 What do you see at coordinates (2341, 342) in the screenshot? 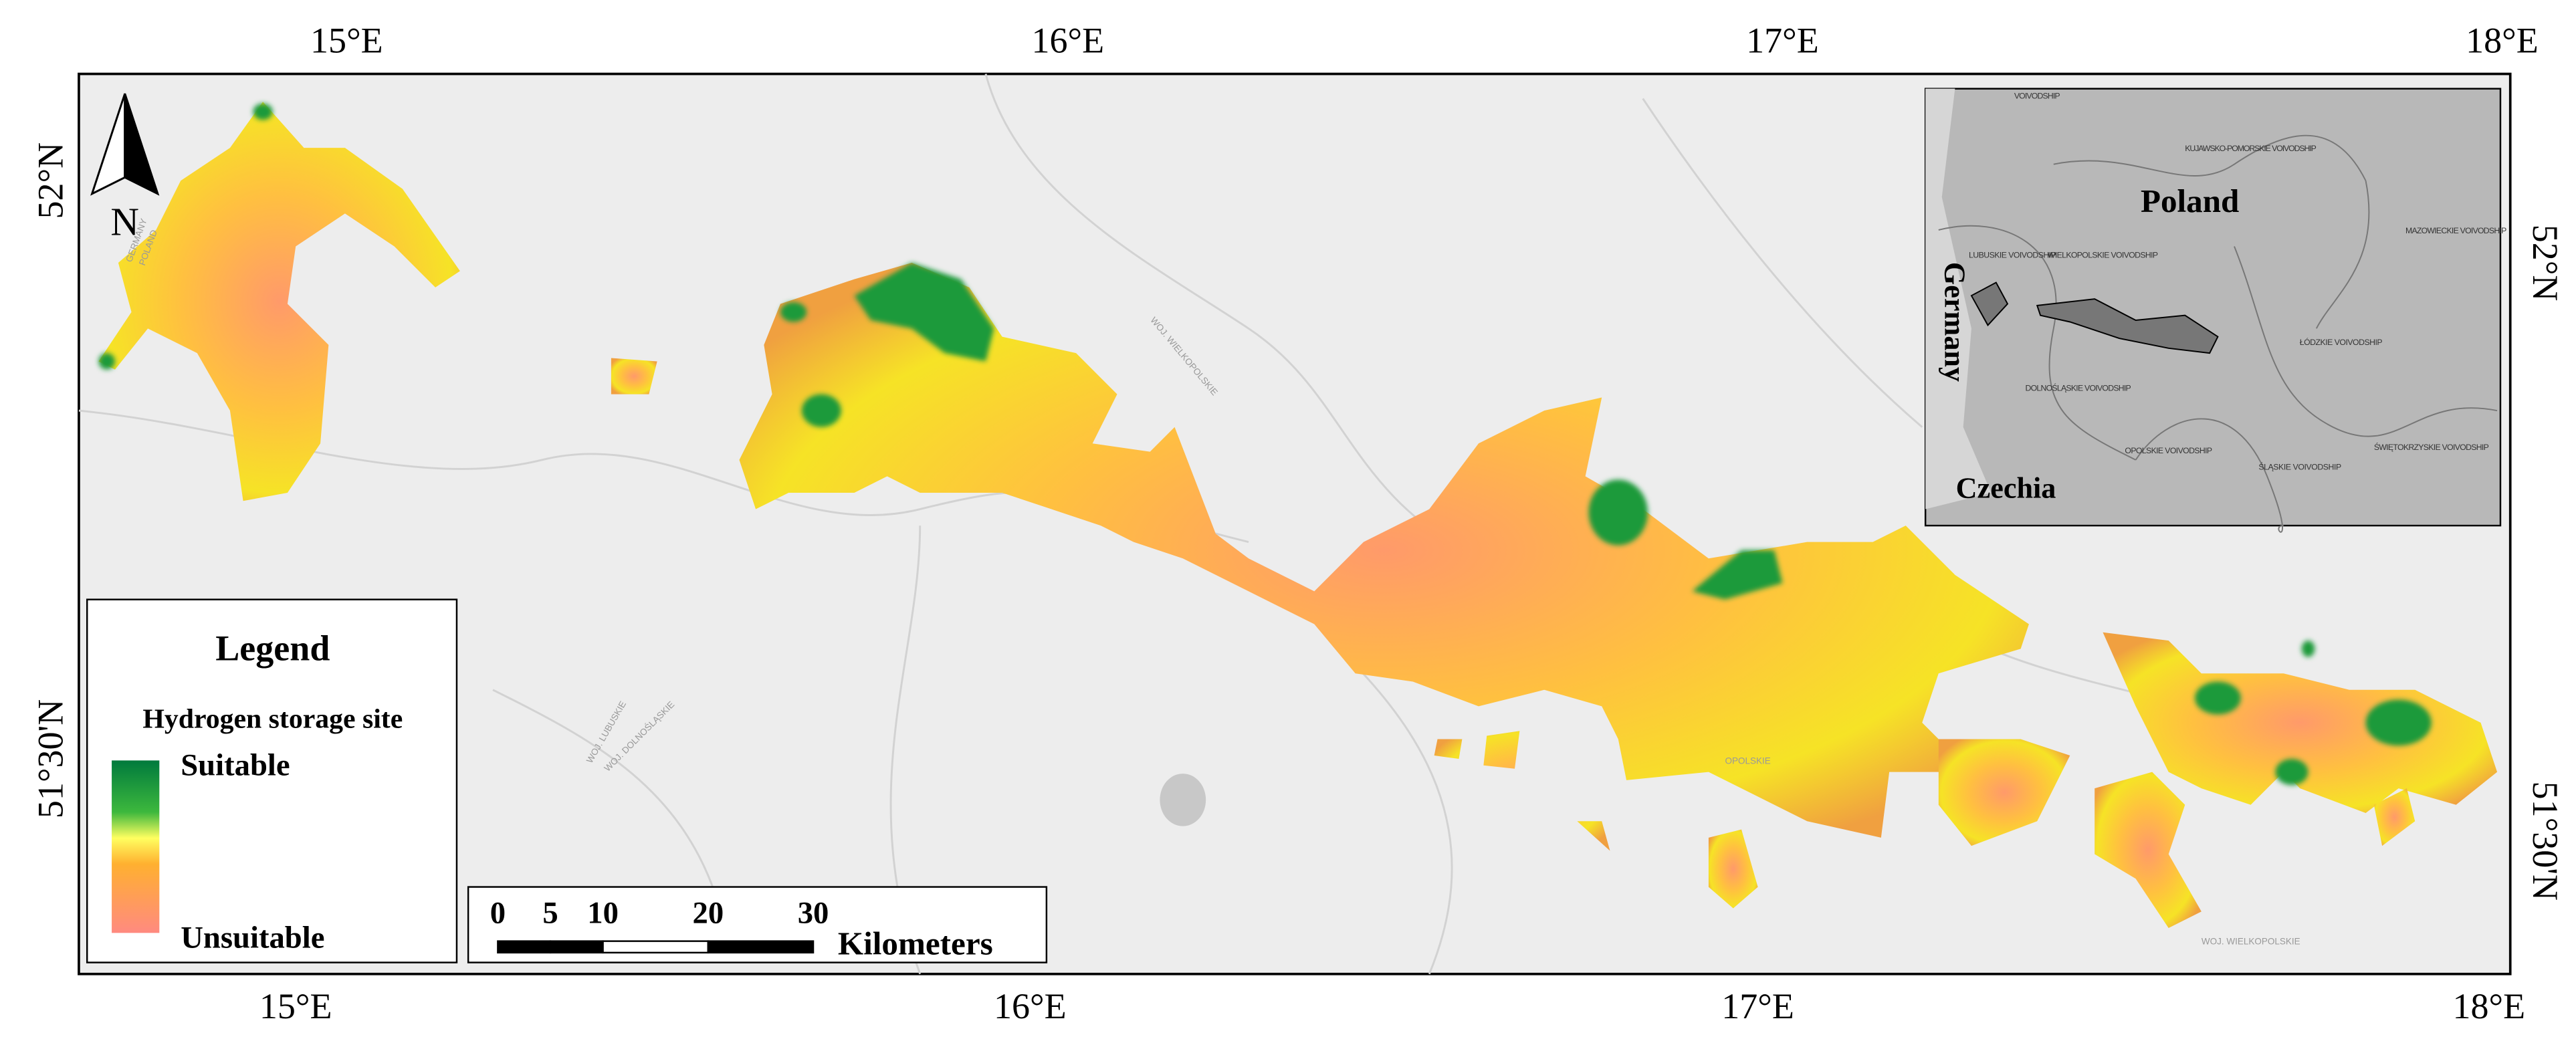
I see `inset-region-label: ŁÓDZKIE VOIVODSHIP` at bounding box center [2341, 342].